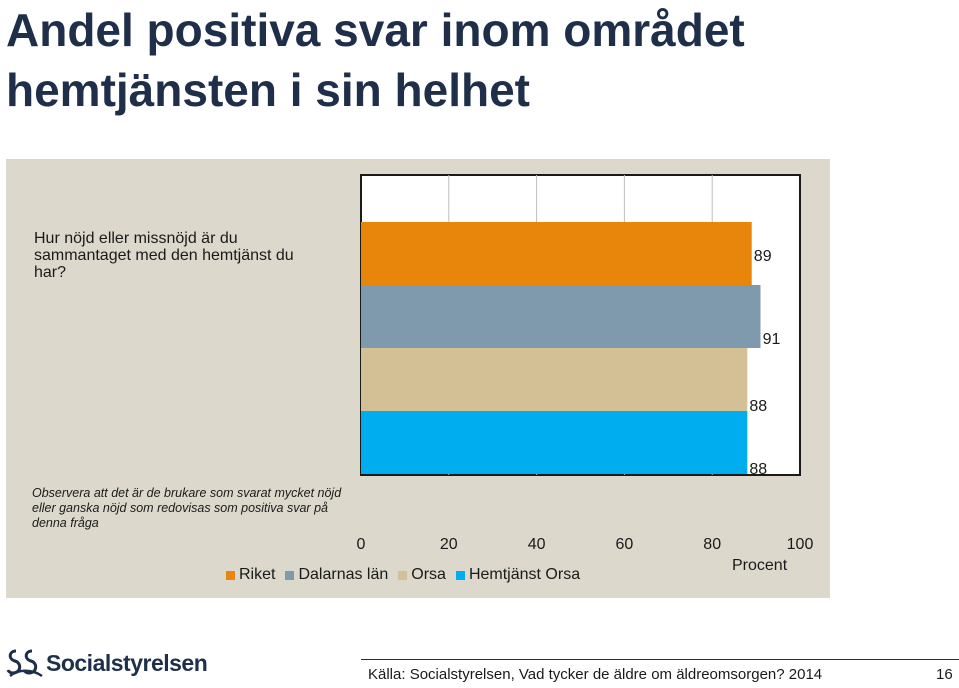 Image resolution: width=959 pixels, height=688 pixels. I want to click on bar-hemtj-nst-orsa, so click(554, 442).